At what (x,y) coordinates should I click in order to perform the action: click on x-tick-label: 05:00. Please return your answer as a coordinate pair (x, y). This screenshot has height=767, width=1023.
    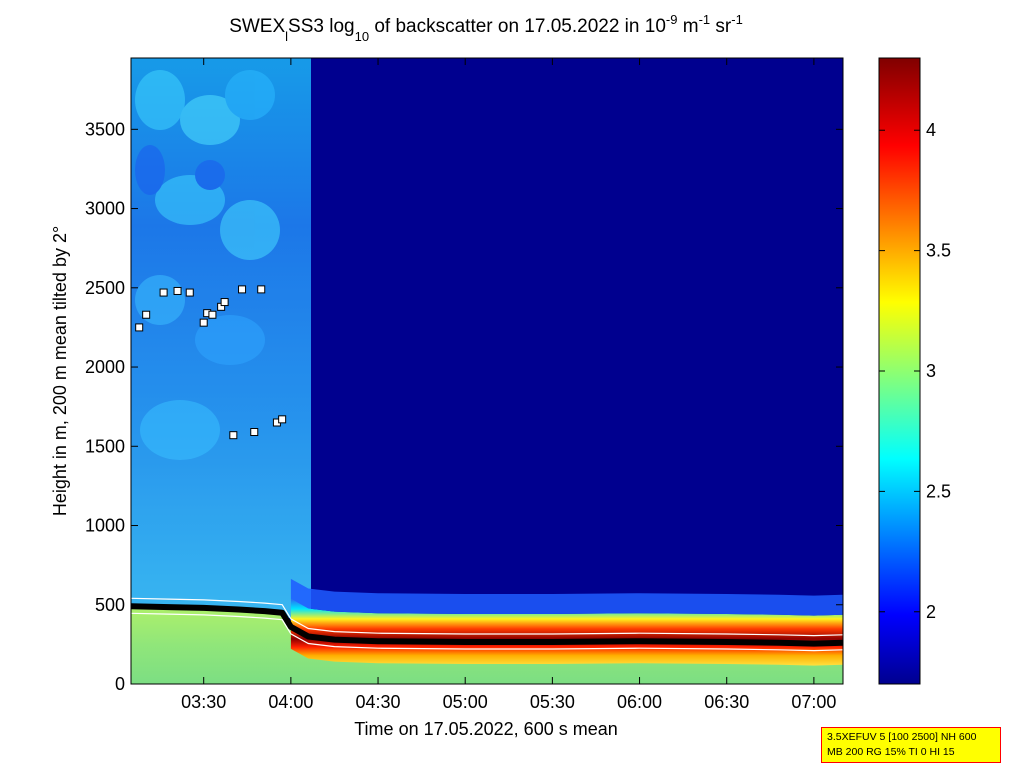
    Looking at the image, I should click on (465, 702).